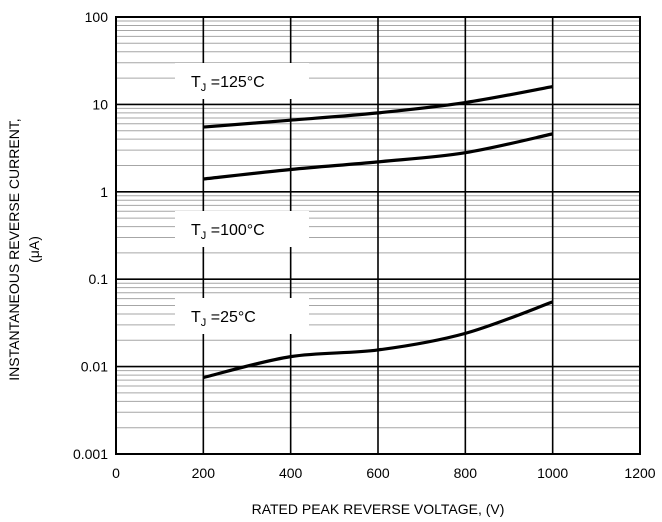 Image resolution: width=662 pixels, height=522 pixels. I want to click on y-tick-label: 10, so click(100, 104).